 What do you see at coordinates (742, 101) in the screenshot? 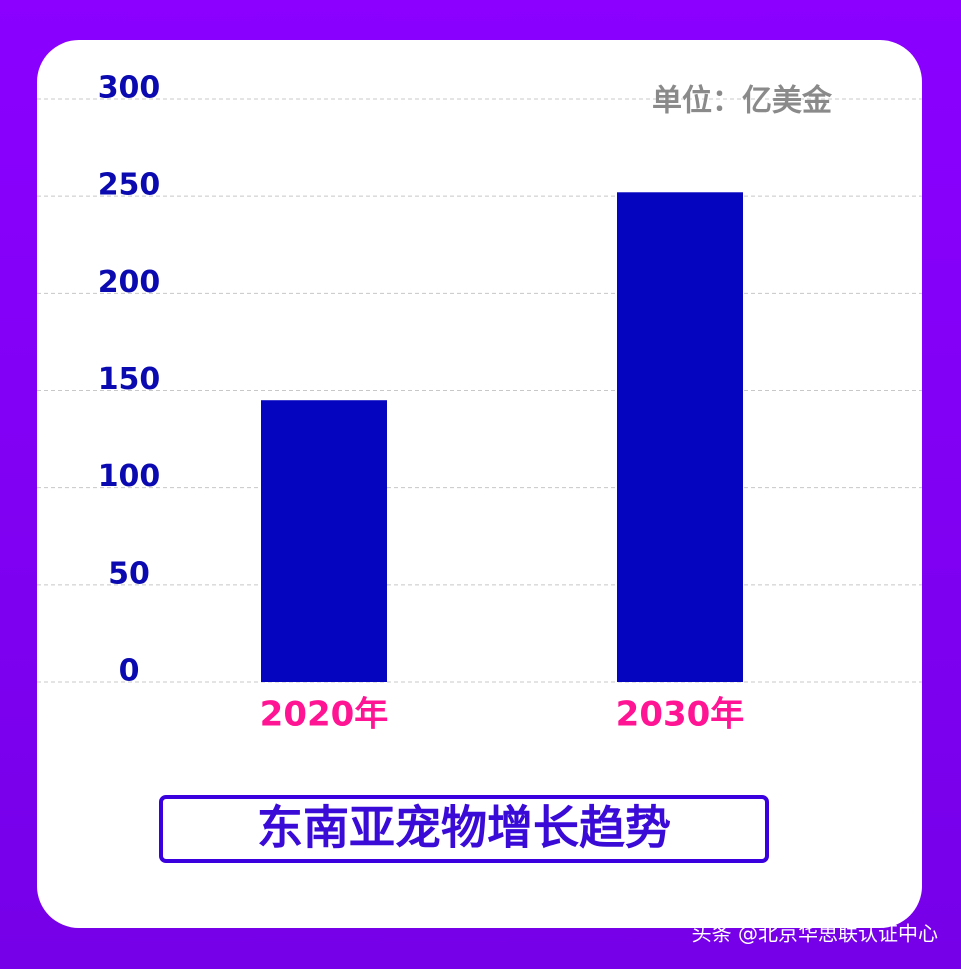
I see `unit-label: 单位：亿美金` at bounding box center [742, 101].